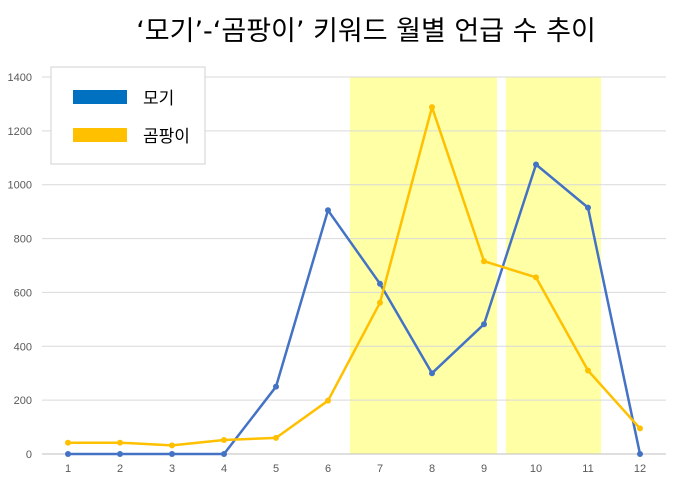 The width and height of the screenshot is (680, 484). What do you see at coordinates (23, 240) in the screenshot?
I see `y-tick-label: 800` at bounding box center [23, 240].